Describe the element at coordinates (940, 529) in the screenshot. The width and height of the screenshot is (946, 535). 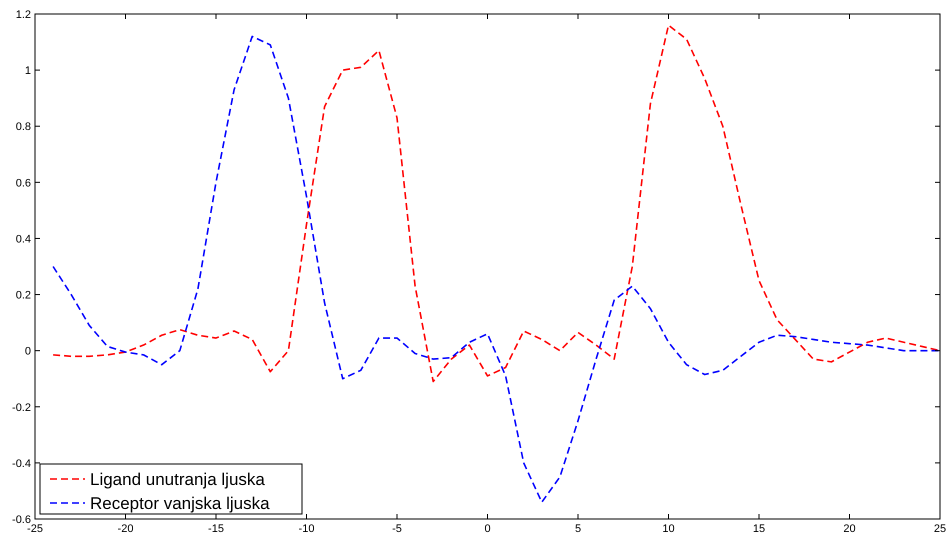
I see `x-tick-label: 25` at that location.